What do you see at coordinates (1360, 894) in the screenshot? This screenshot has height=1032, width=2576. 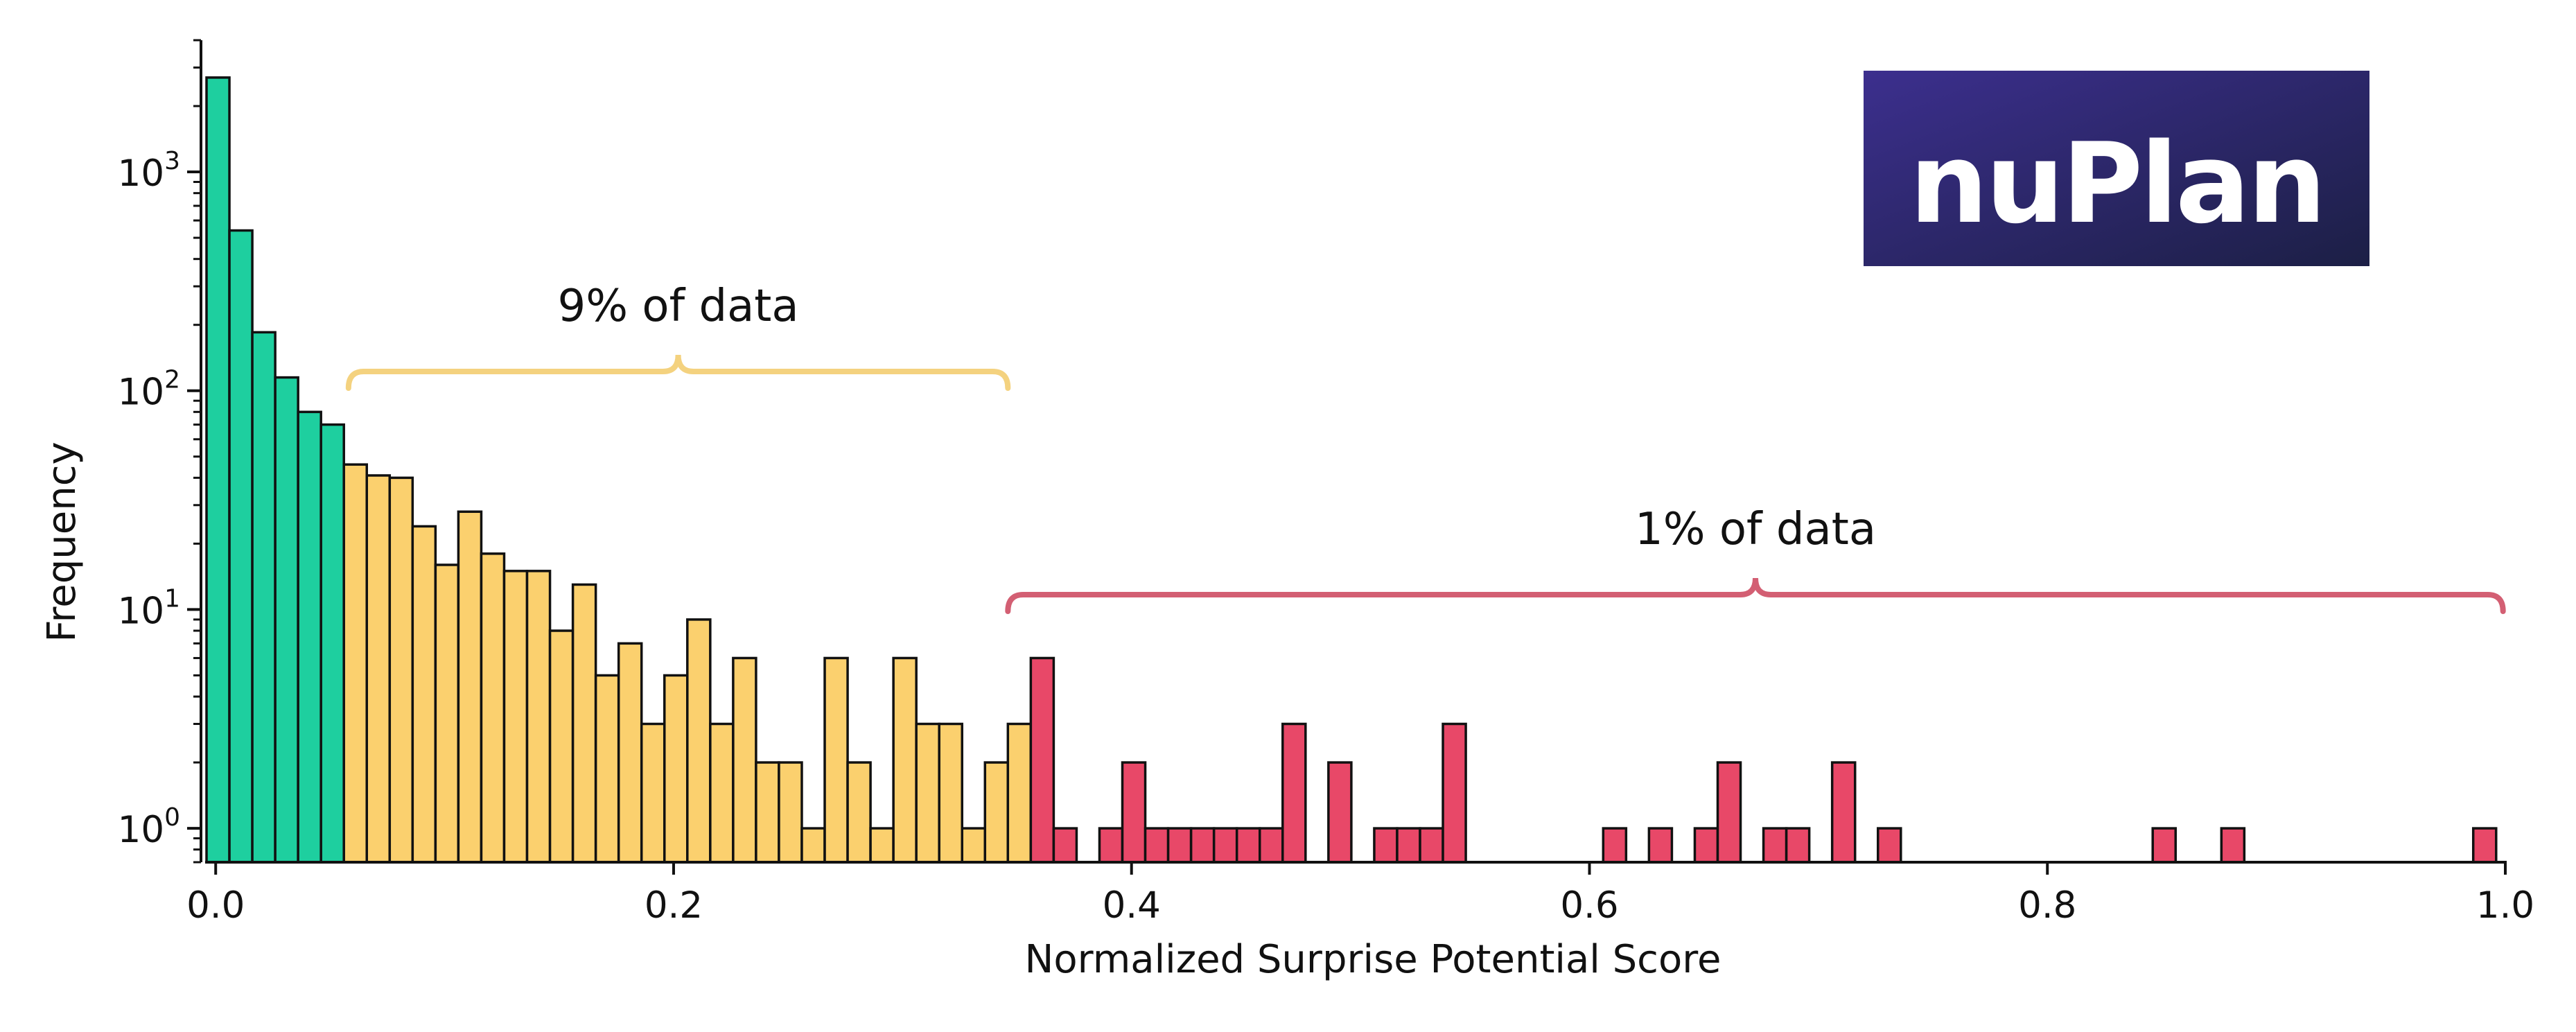 I see `x-ticks: 0.0 0.2 0.4 0.6 0.8 1.0` at bounding box center [1360, 894].